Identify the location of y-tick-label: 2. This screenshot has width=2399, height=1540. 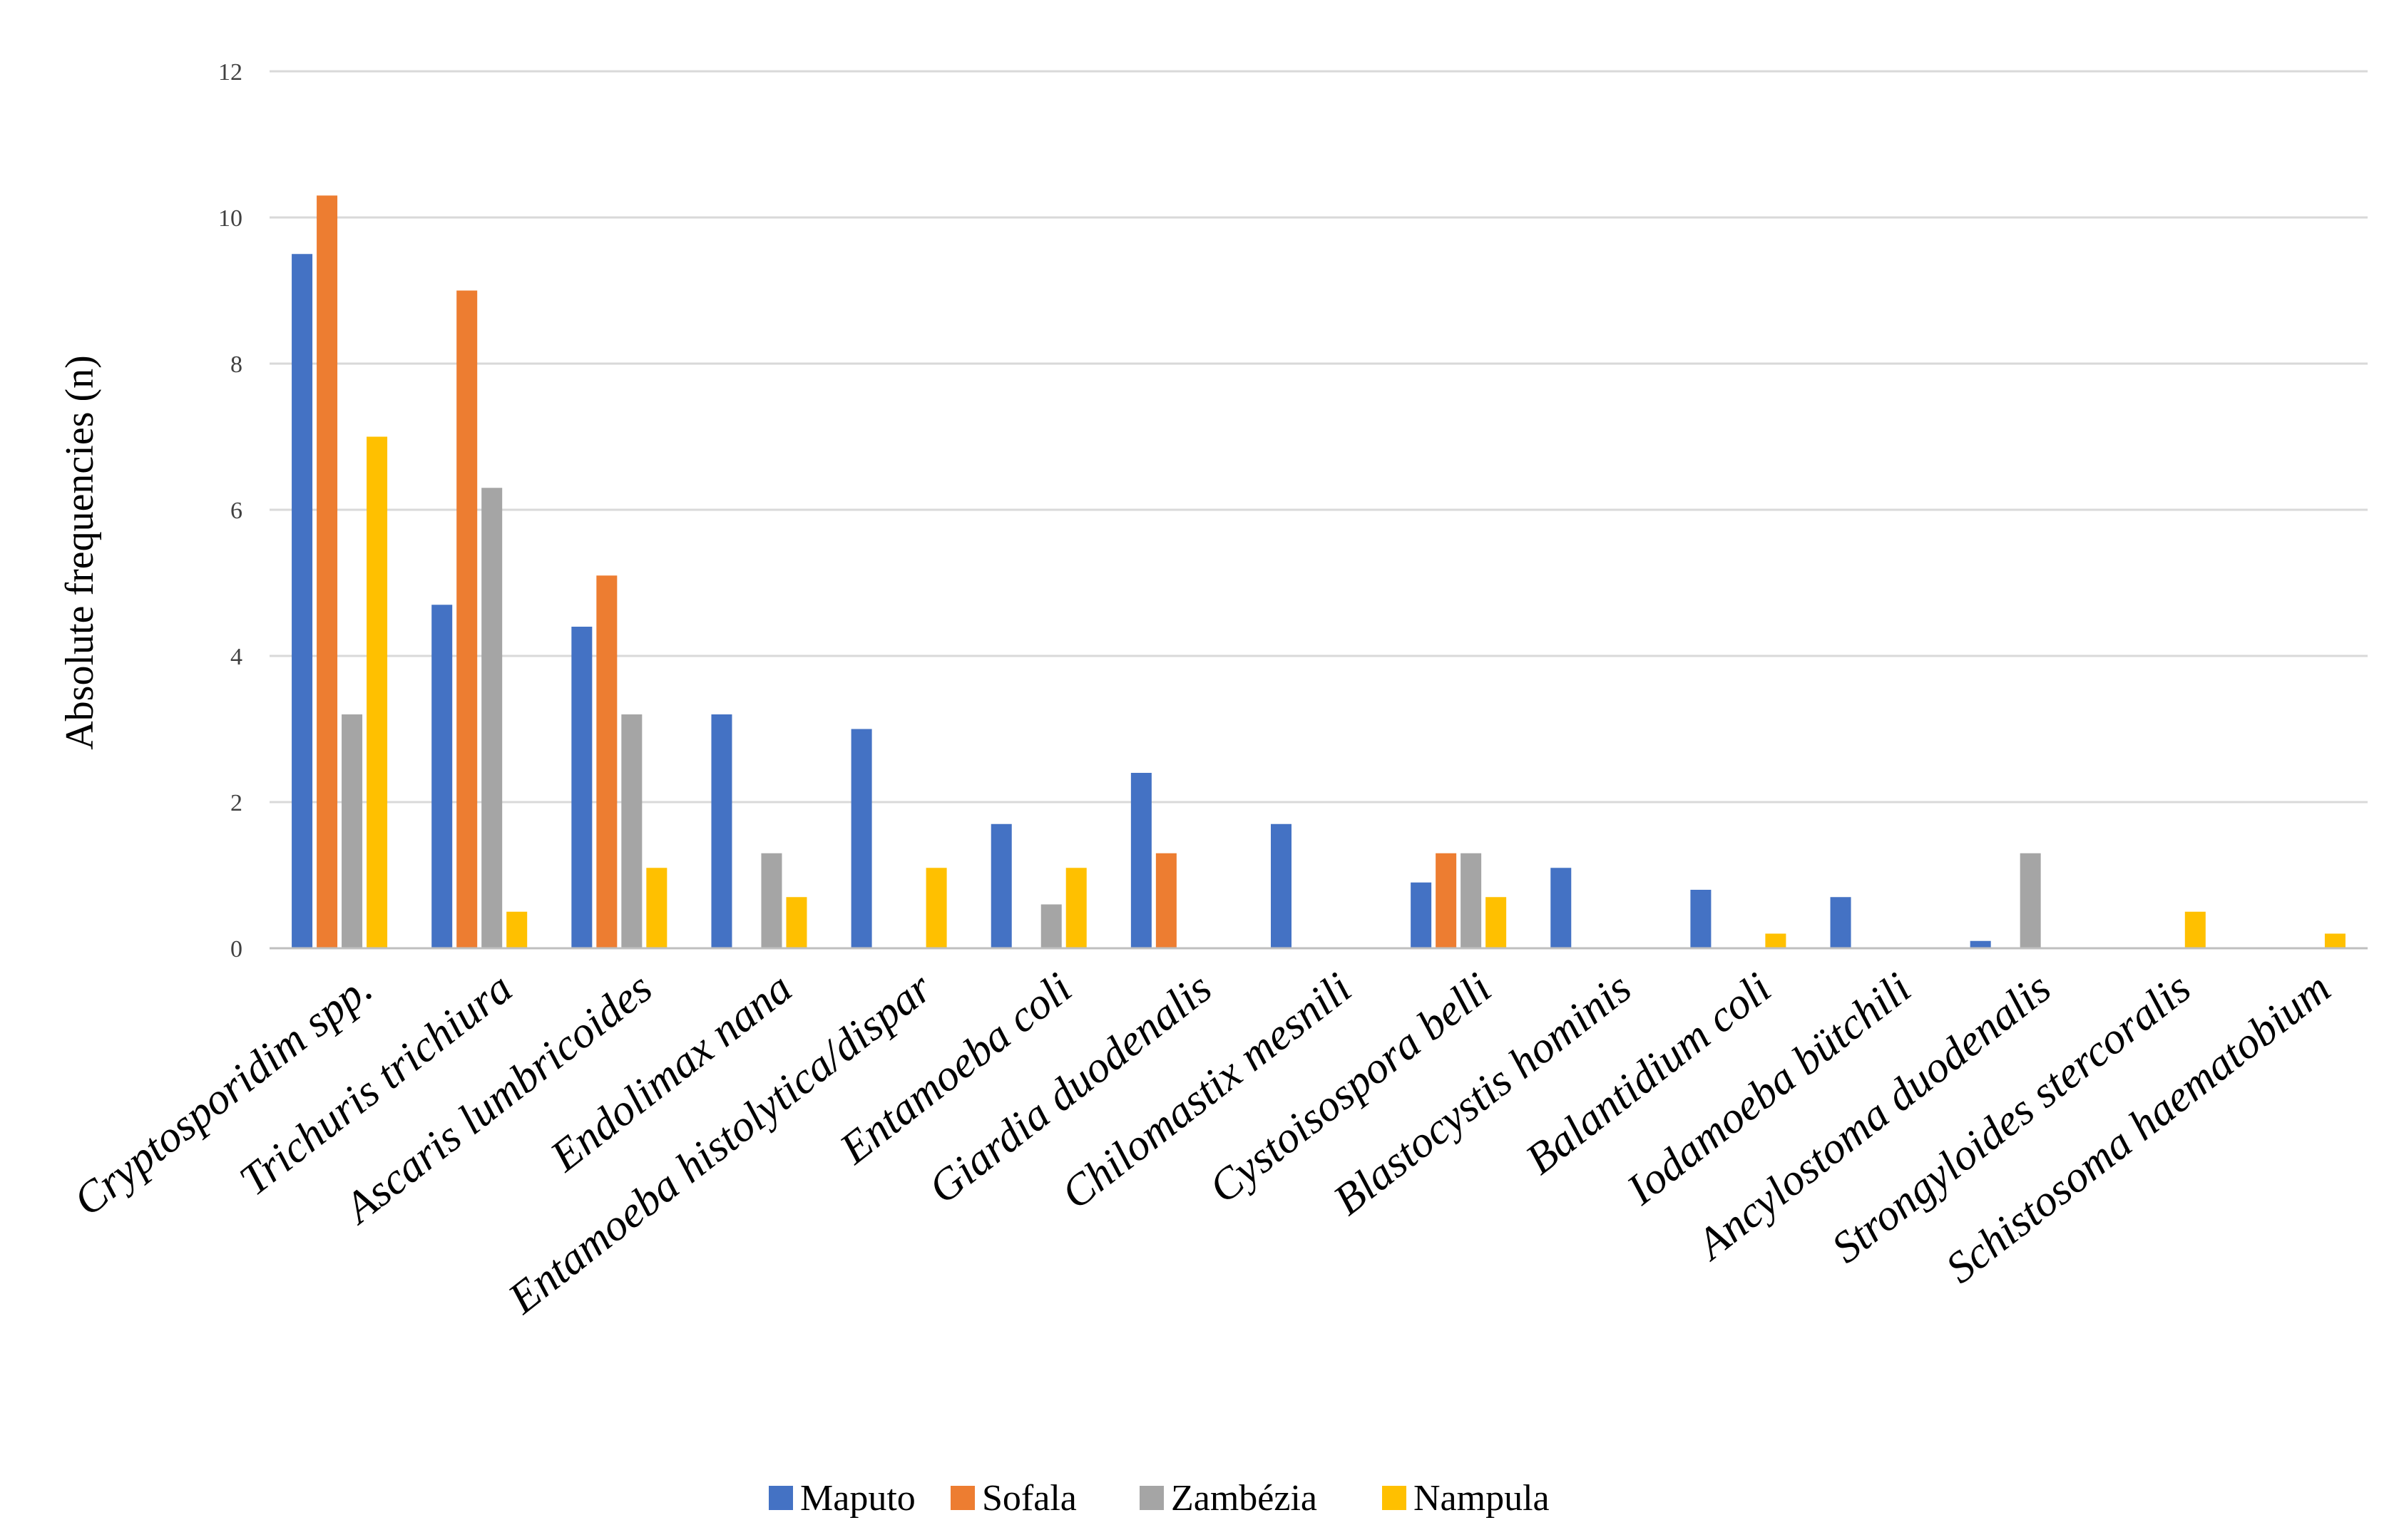
(236, 803).